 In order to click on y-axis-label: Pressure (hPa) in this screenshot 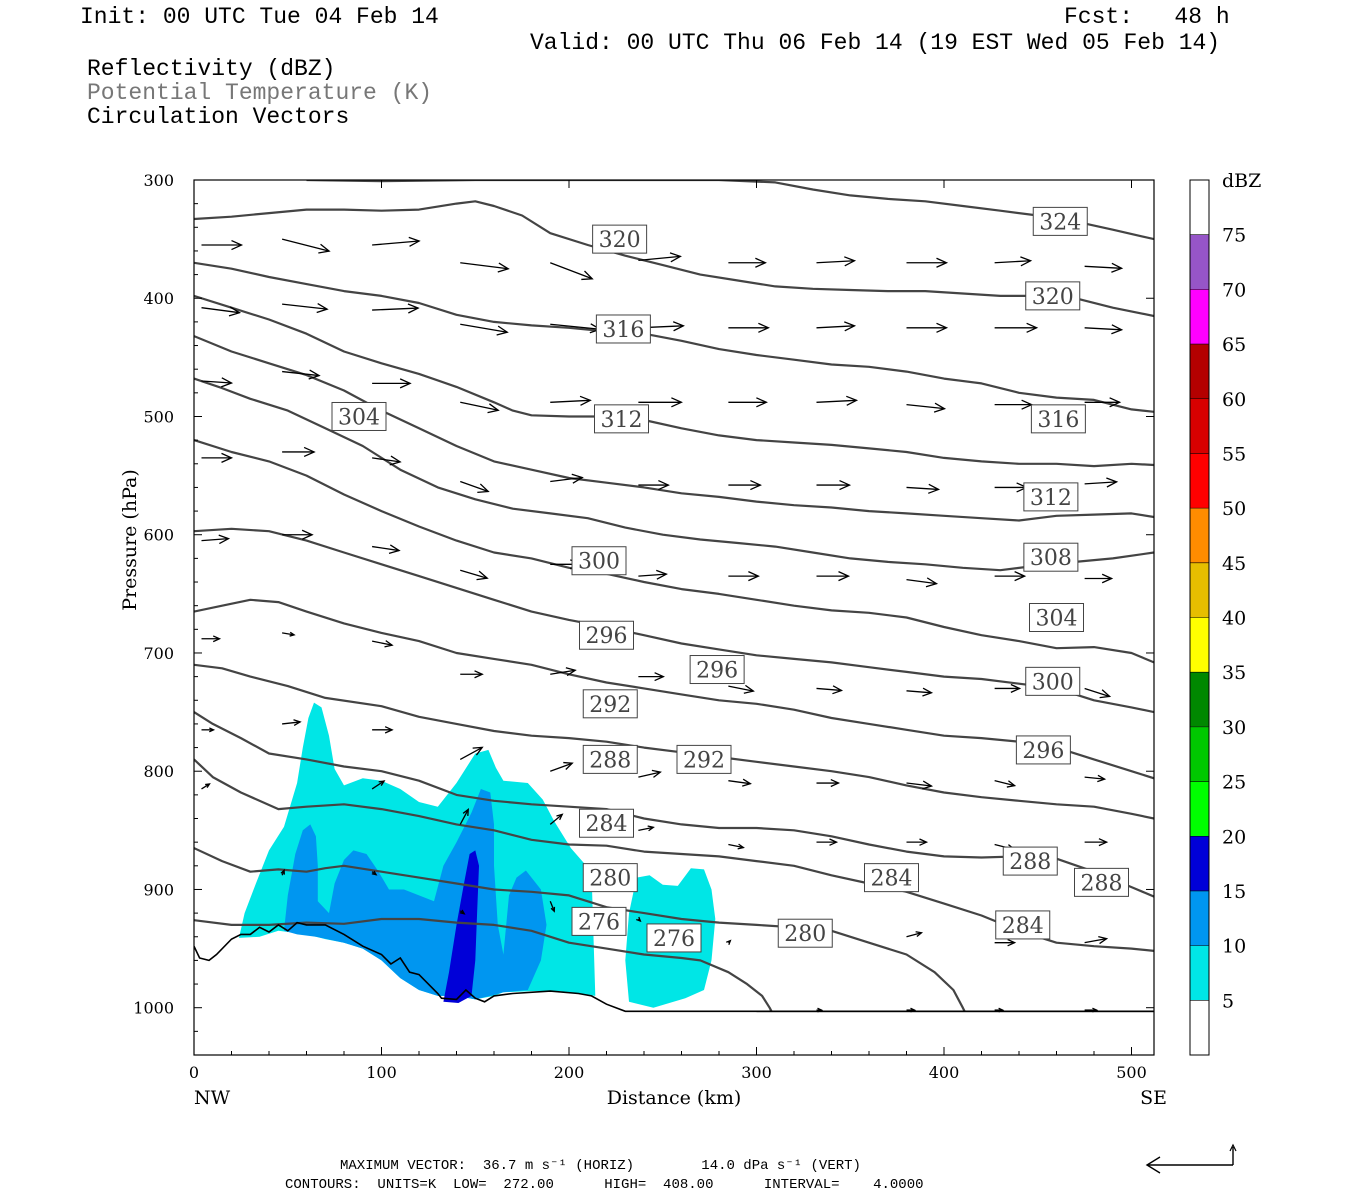, I will do `click(130, 540)`.